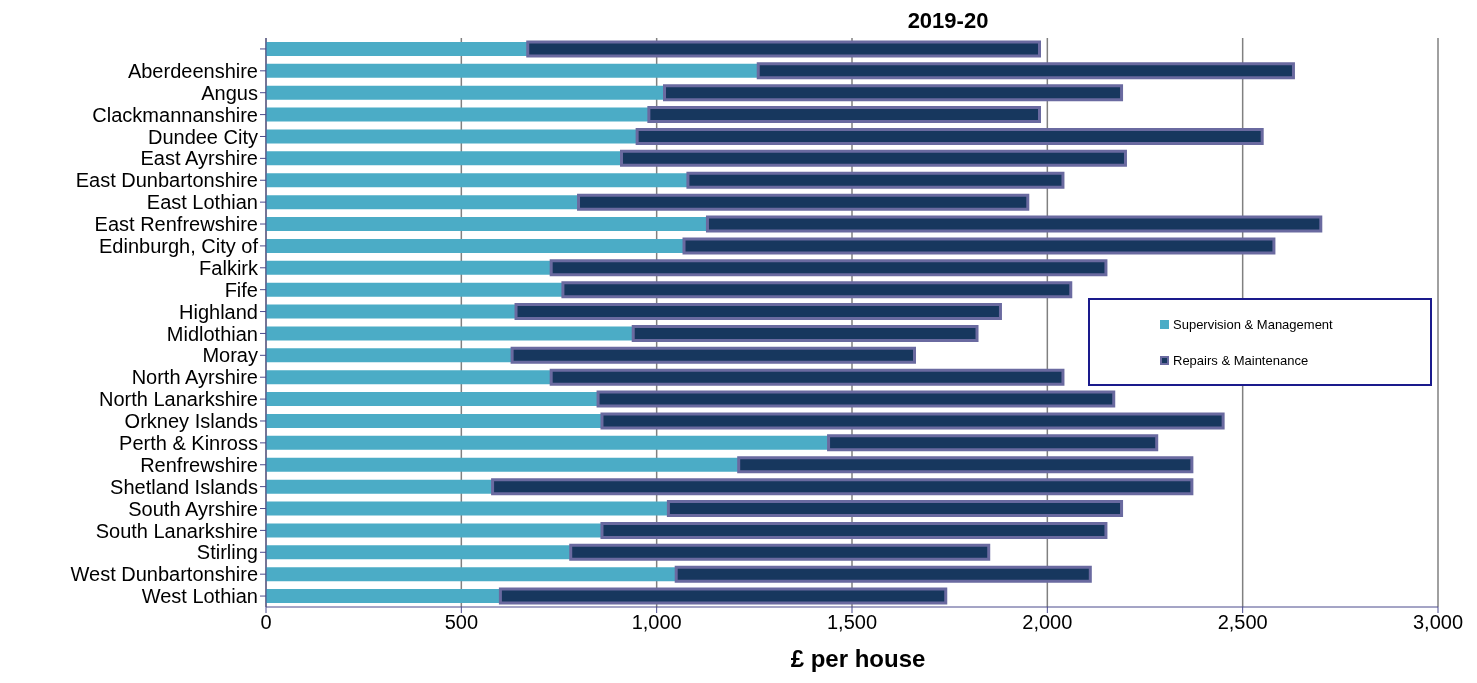 Image resolution: width=1477 pixels, height=683 pixels. What do you see at coordinates (199, 596) in the screenshot?
I see `y-tick-label: West Lothian` at bounding box center [199, 596].